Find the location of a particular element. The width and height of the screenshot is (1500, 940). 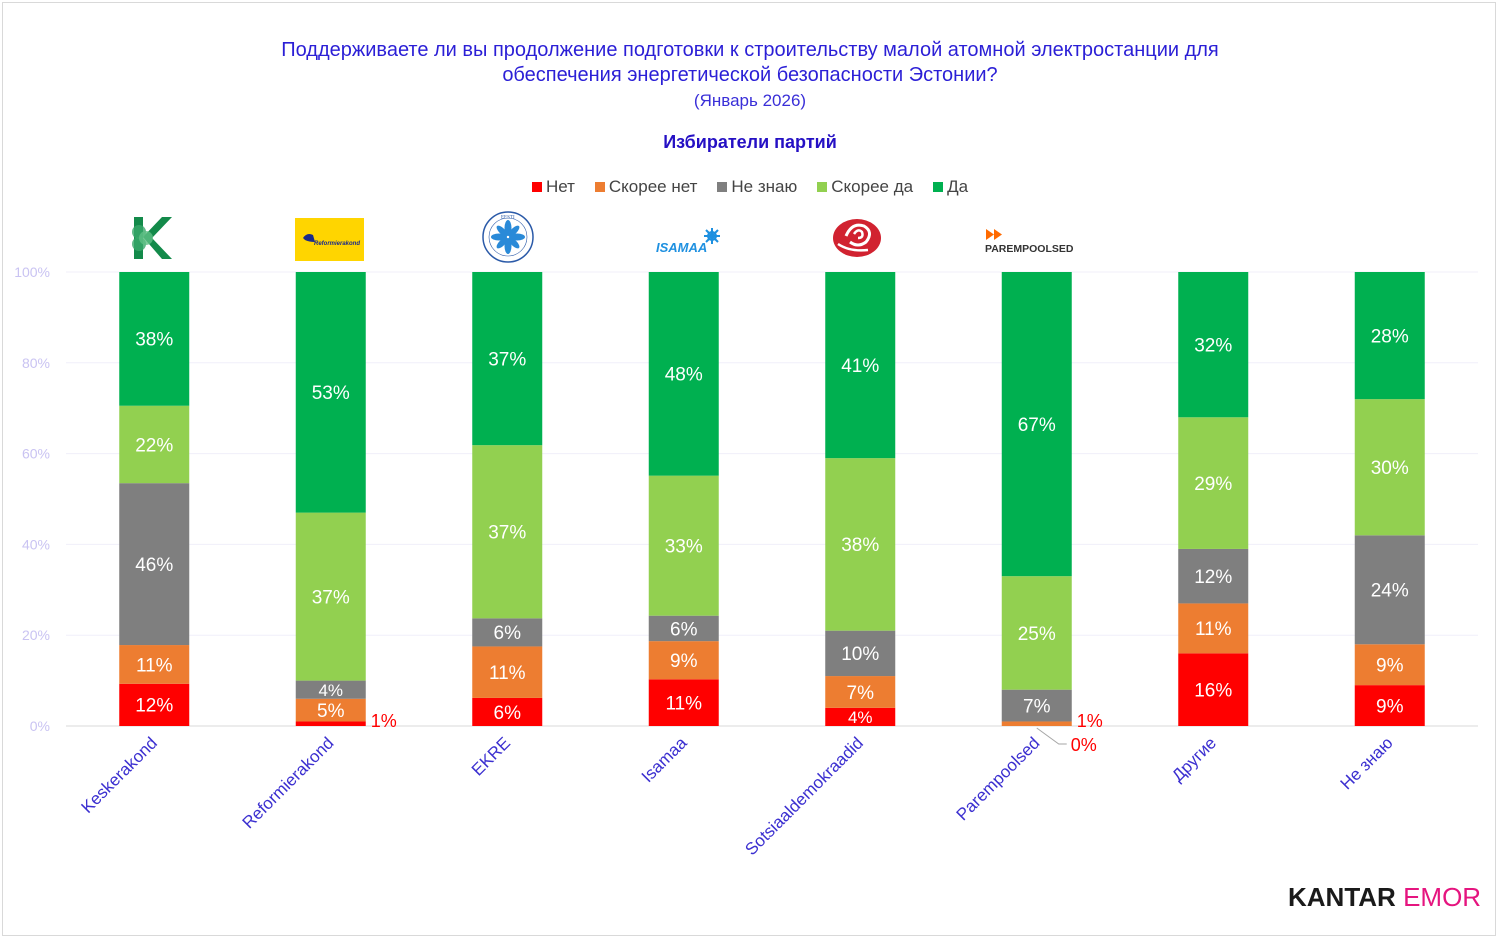

x-axis-label: Sotsiaaldemokraadid is located at coordinates (804, 796).